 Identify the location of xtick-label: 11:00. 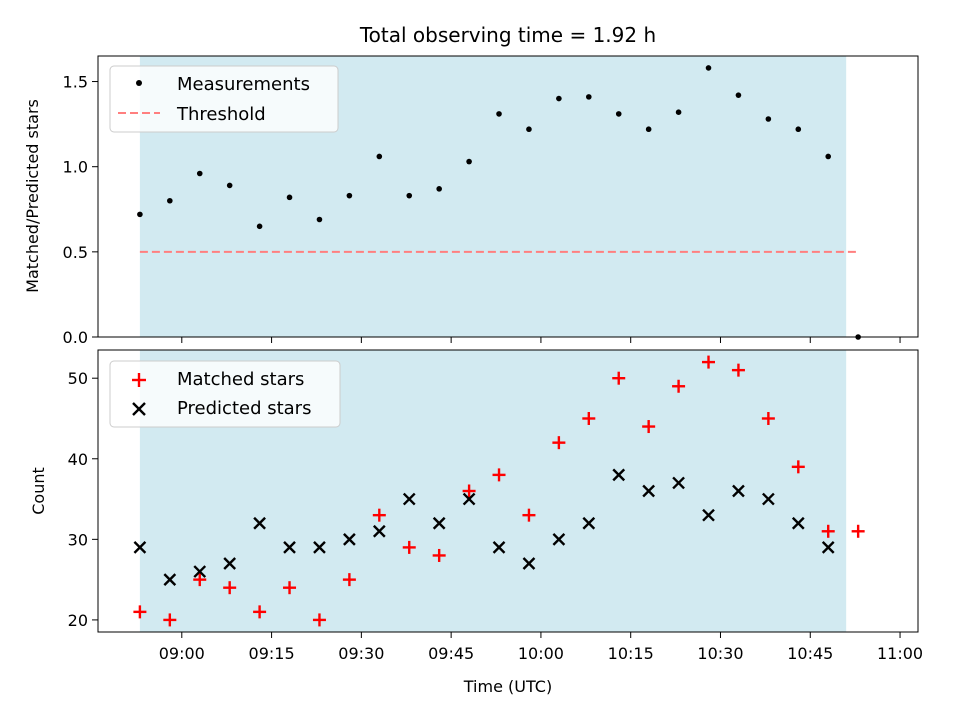
(900, 653).